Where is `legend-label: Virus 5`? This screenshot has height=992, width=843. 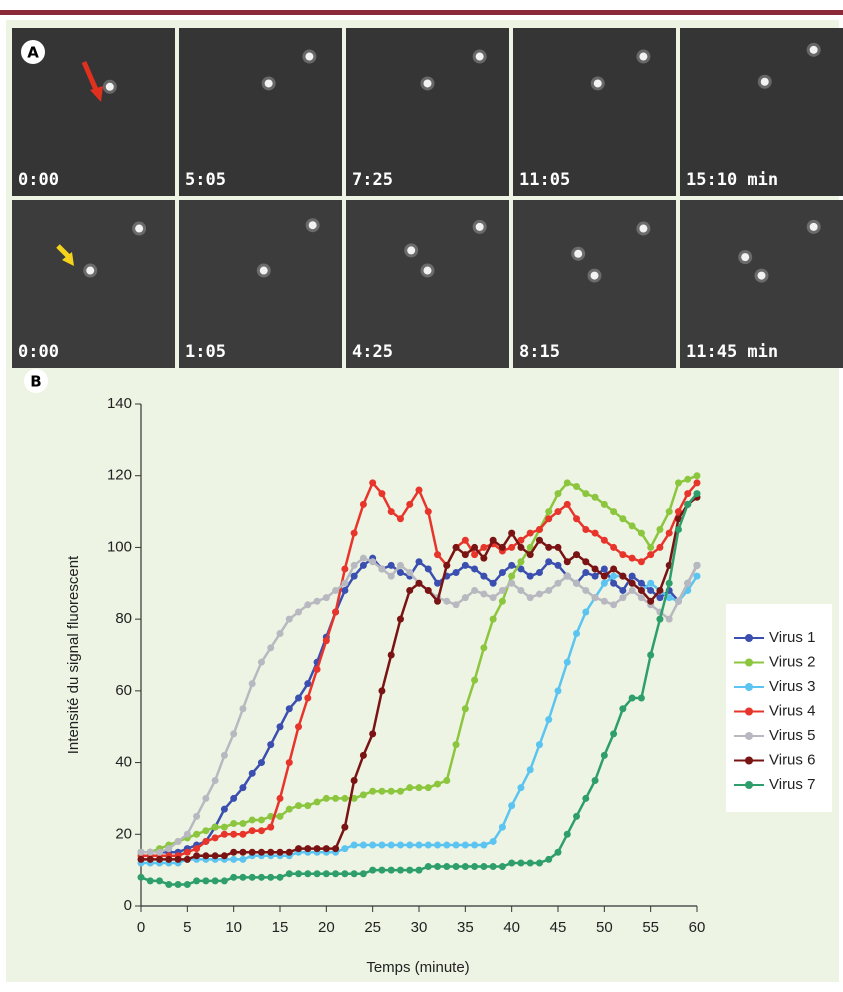
legend-label: Virus 5 is located at coordinates (792, 735).